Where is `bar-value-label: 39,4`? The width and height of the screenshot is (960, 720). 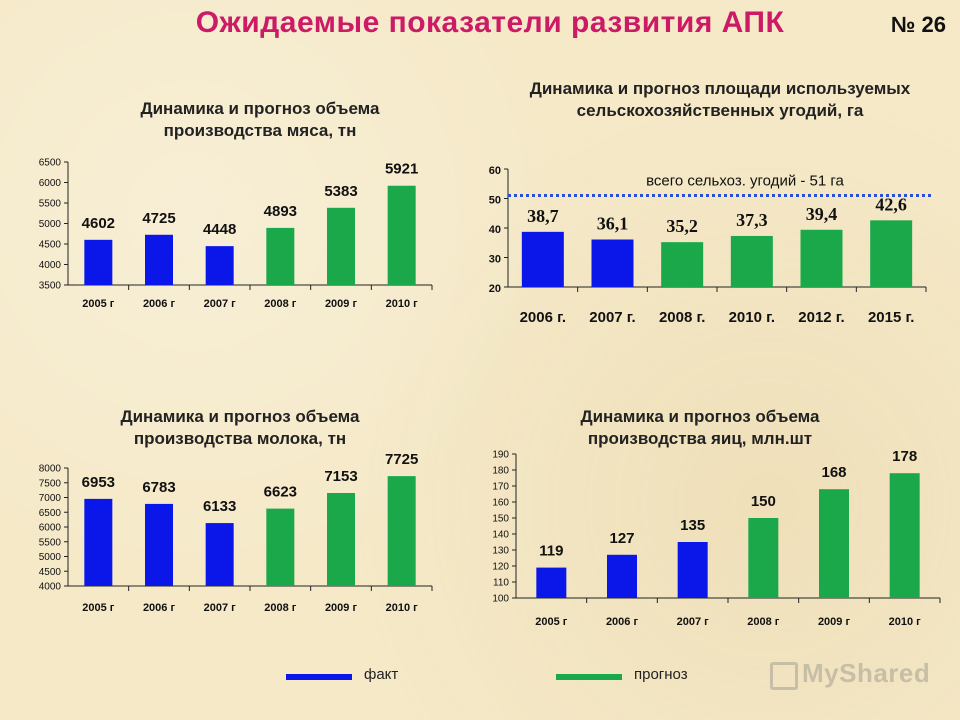 bar-value-label: 39,4 is located at coordinates (822, 214).